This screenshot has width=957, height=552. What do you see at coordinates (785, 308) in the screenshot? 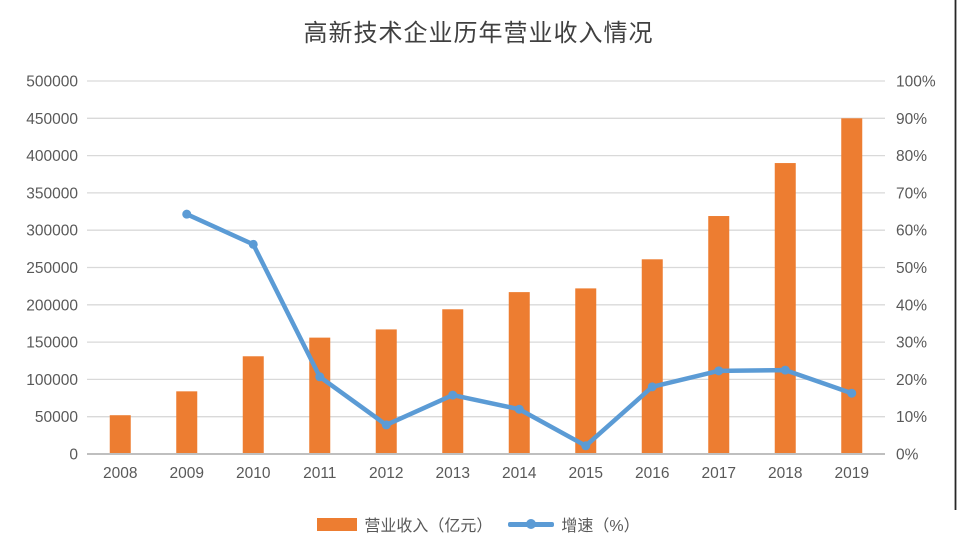
I see `bar-2018` at bounding box center [785, 308].